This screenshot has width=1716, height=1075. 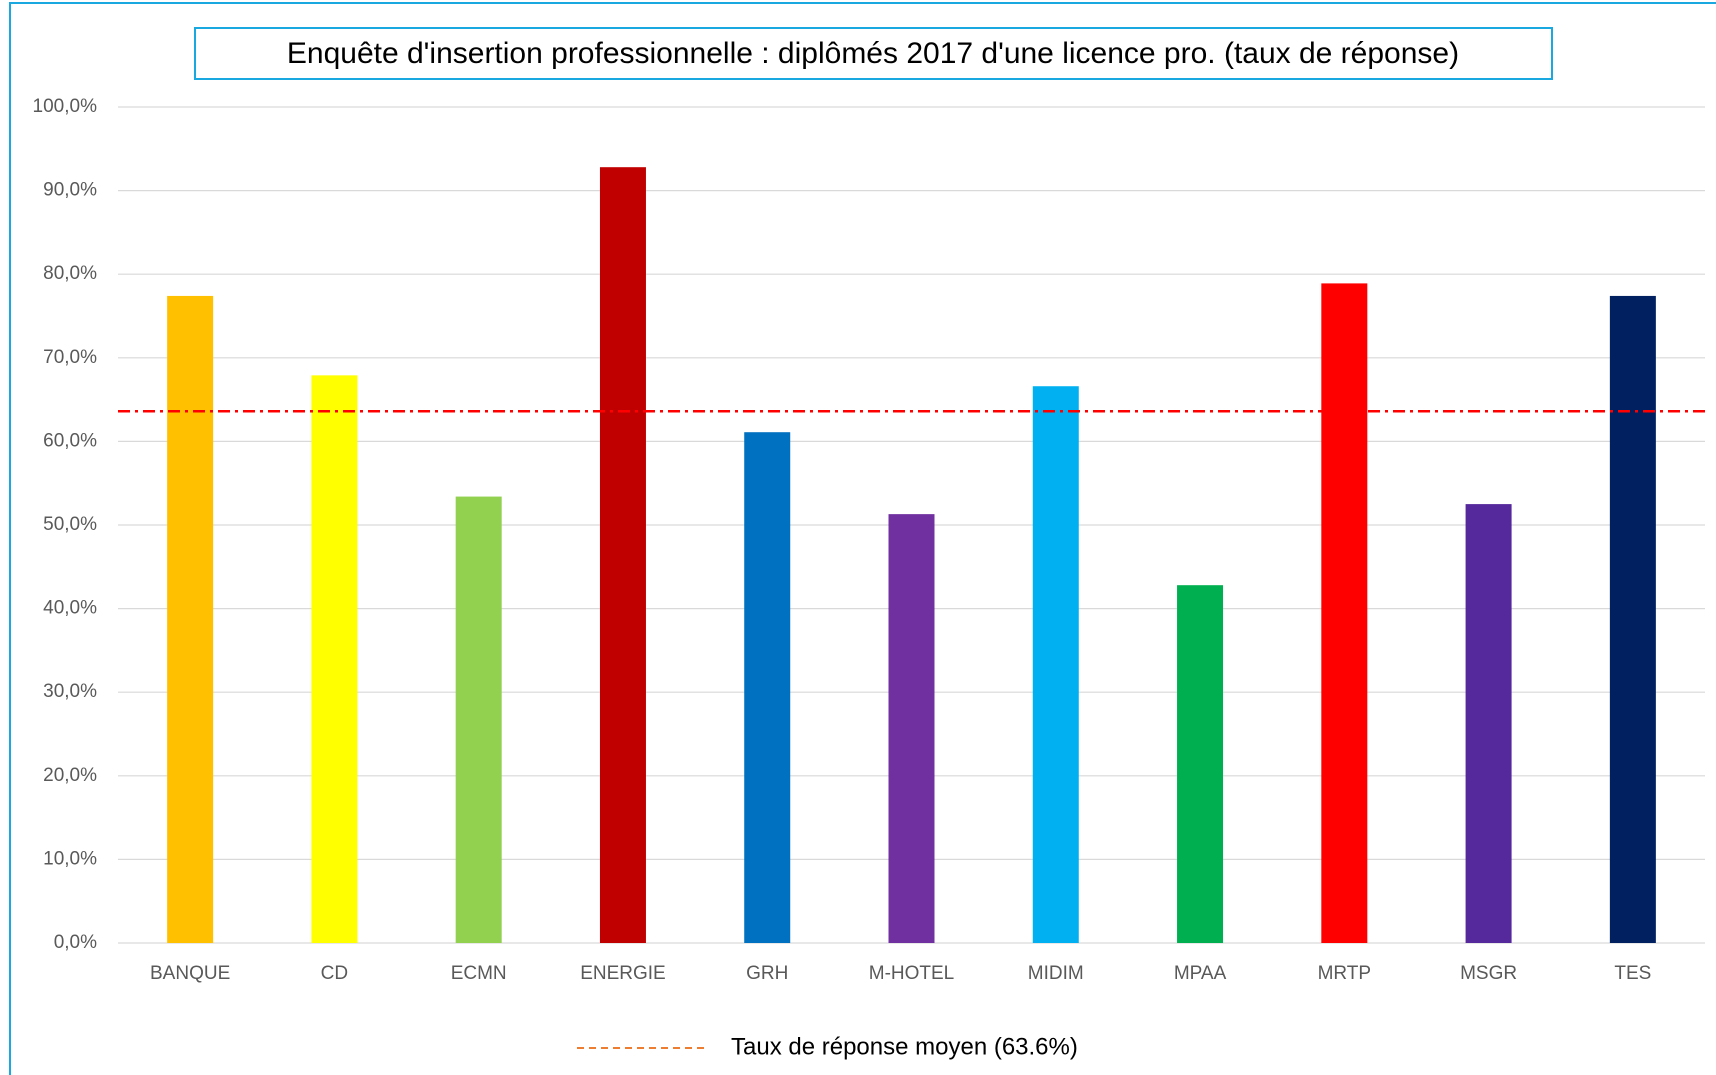 I want to click on x-tick-label: GRH, so click(x=767, y=973).